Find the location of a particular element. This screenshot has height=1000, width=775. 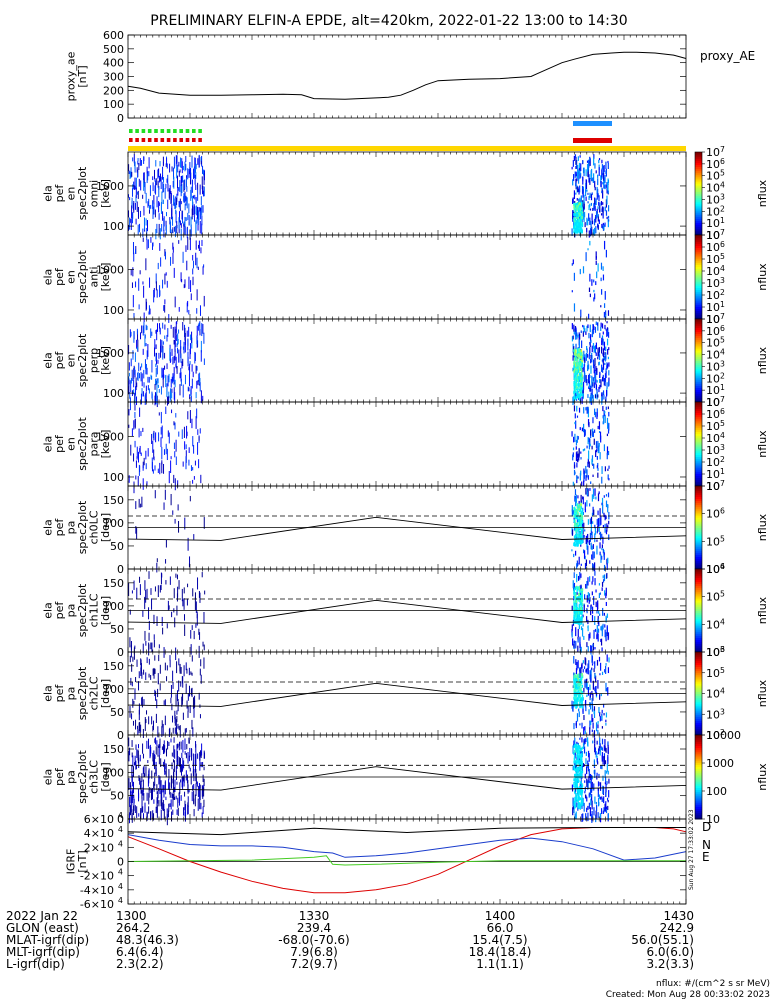

colorbar-tick-label: 103 is located at coordinates (715, 450).